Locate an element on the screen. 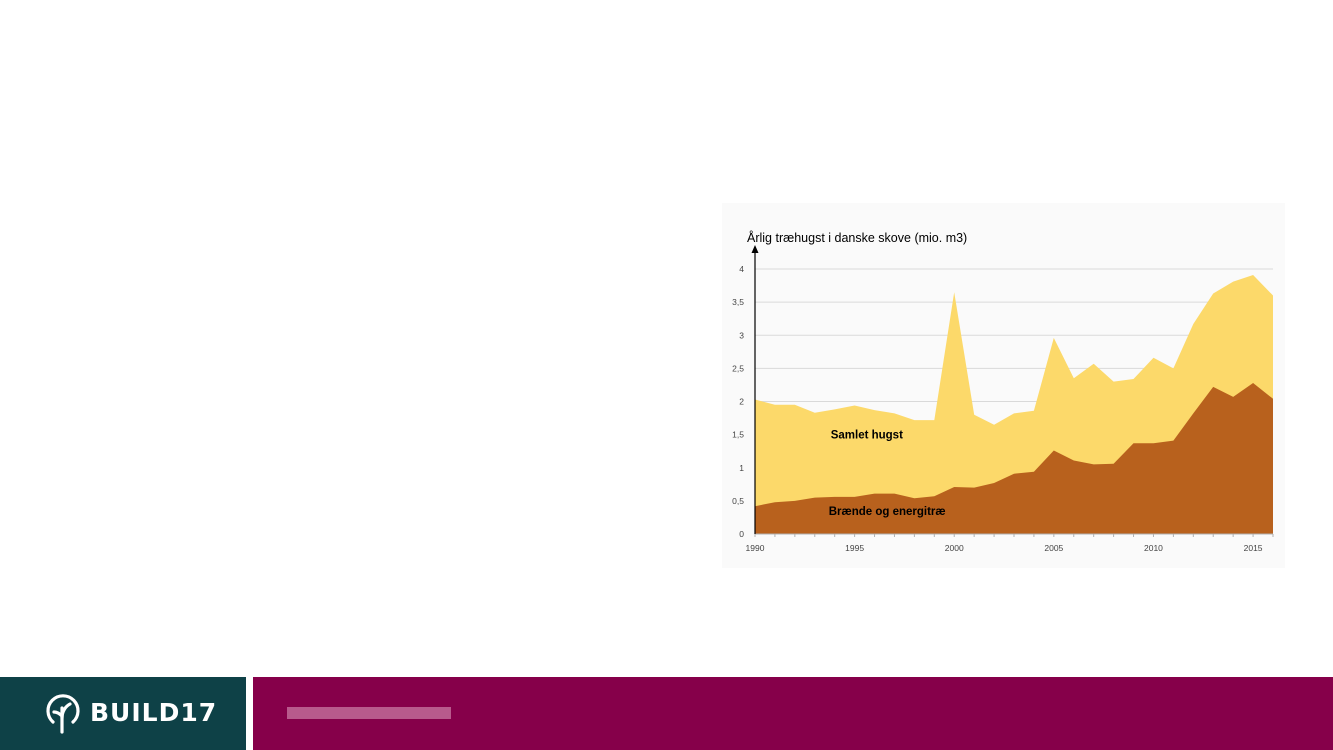 Image resolution: width=1333 pixels, height=750 pixels. x-tick-label: 2005 is located at coordinates (1053, 548).